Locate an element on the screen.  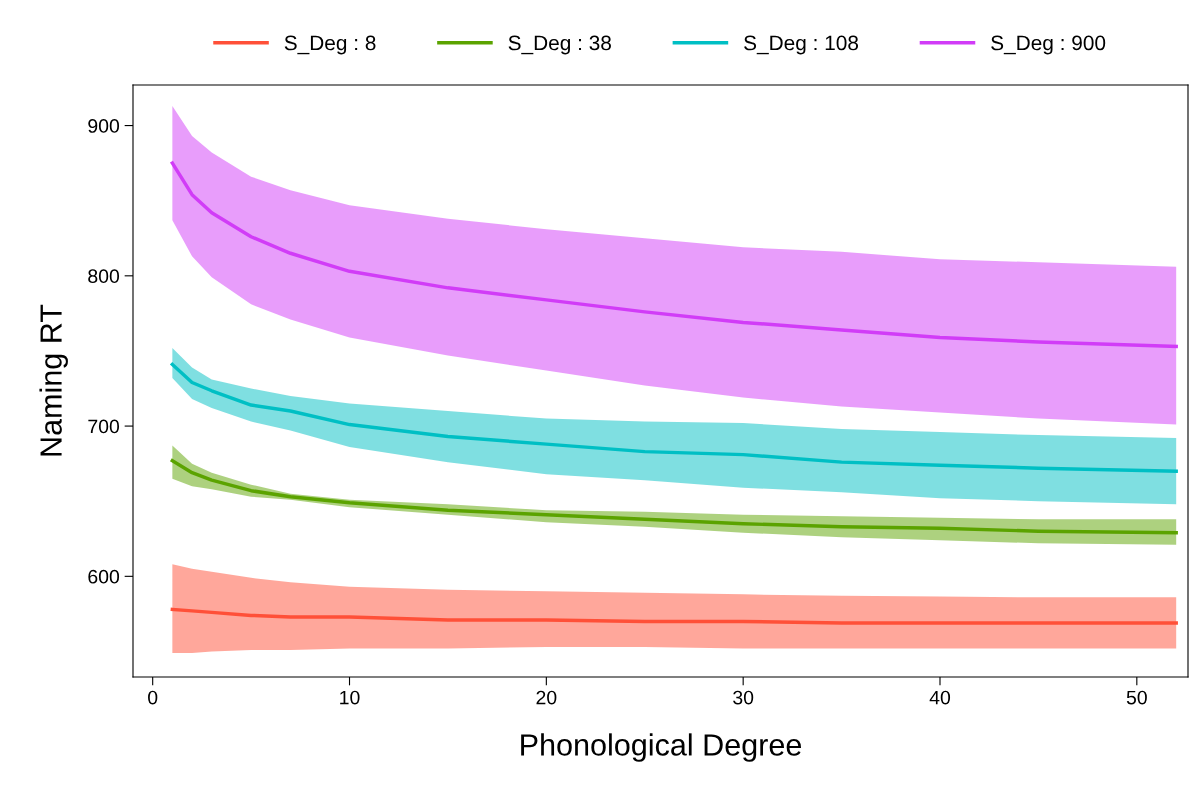
x-tick-label: 40 is located at coordinates (940, 697).